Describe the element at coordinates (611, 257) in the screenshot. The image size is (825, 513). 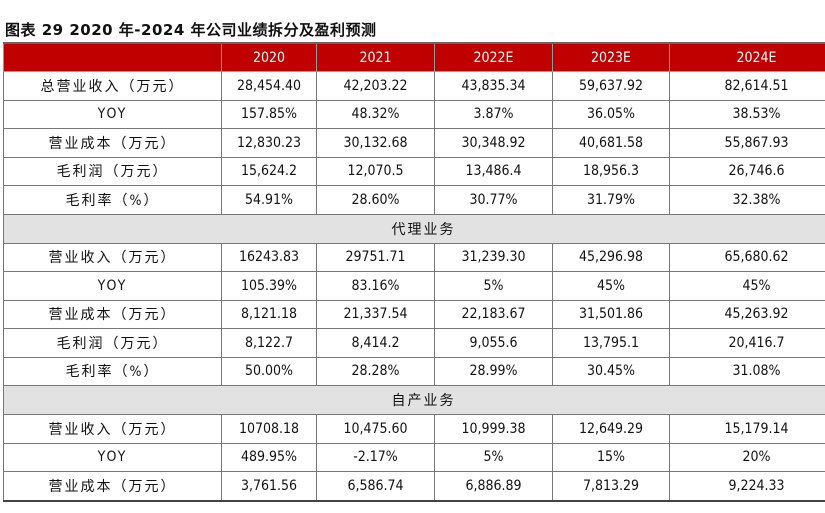
I see `table-cell: 45,296.98` at that location.